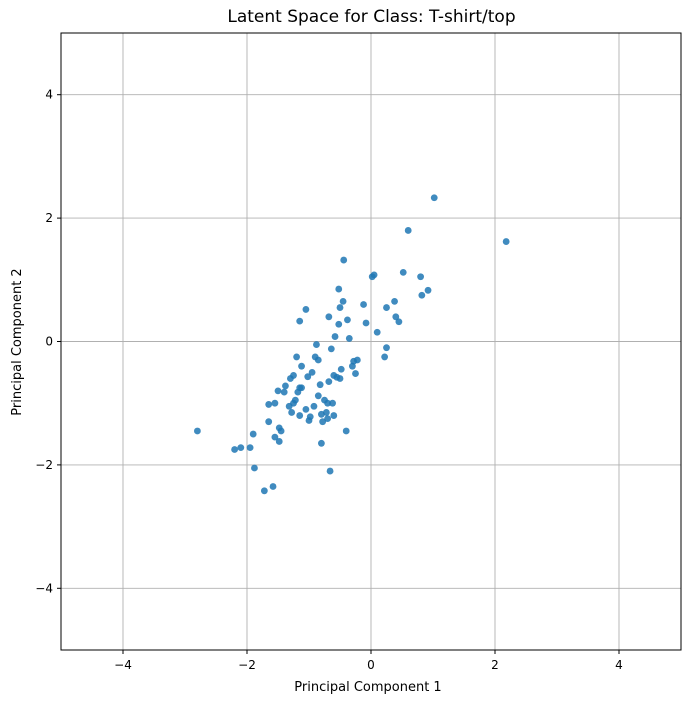  Describe the element at coordinates (49, 218) in the screenshot. I see `y-tick-label: 2` at that location.